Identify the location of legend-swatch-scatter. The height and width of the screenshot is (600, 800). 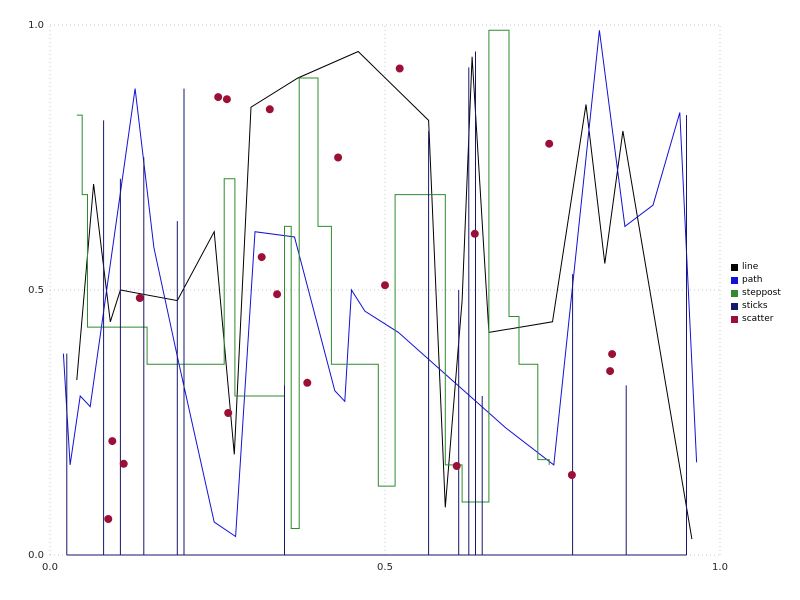
(734, 319).